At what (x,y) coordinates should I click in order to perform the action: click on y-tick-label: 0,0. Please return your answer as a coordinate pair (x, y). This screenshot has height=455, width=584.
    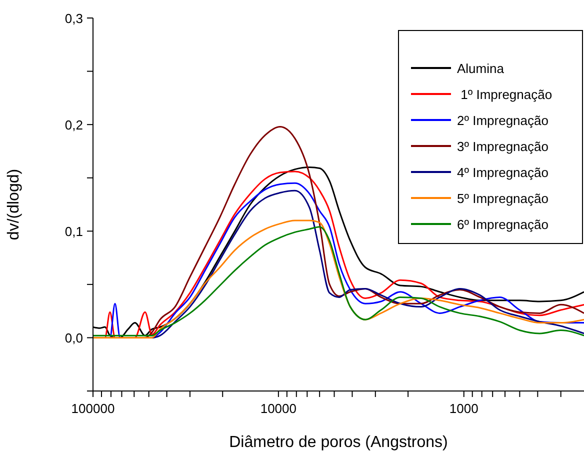
    Looking at the image, I should click on (73, 338).